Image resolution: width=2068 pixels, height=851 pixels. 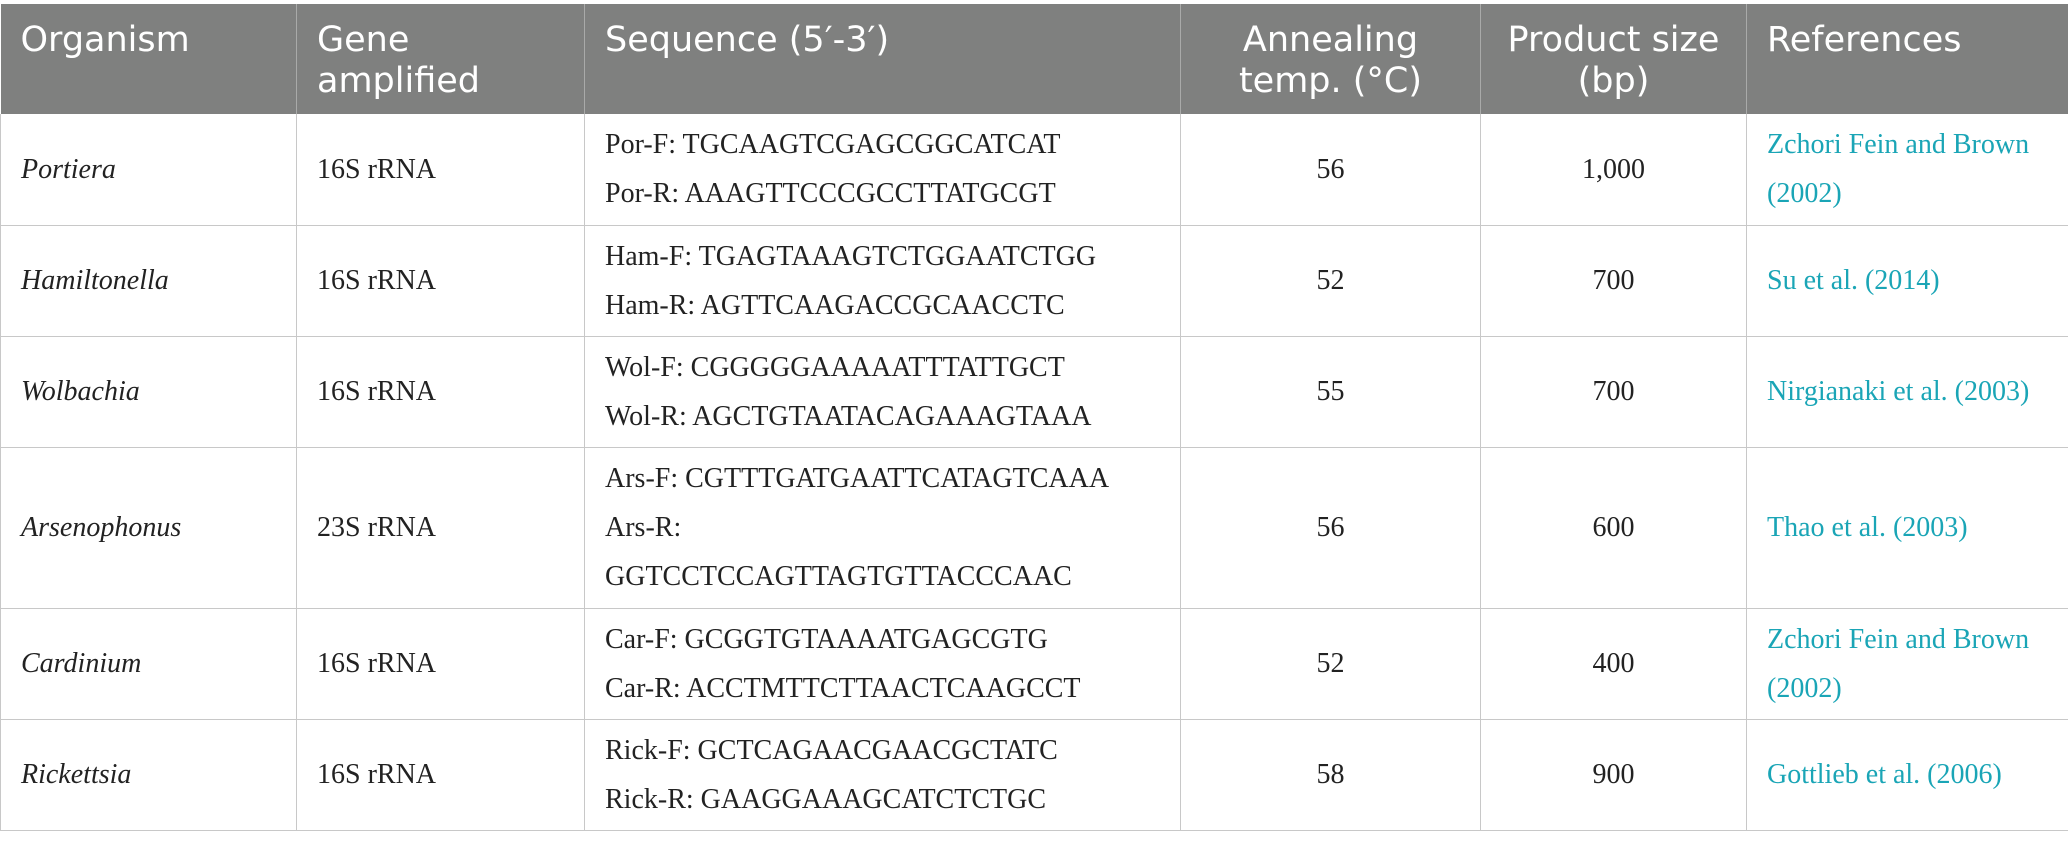 I want to click on product-size-cell: 400, so click(x=1613, y=663).